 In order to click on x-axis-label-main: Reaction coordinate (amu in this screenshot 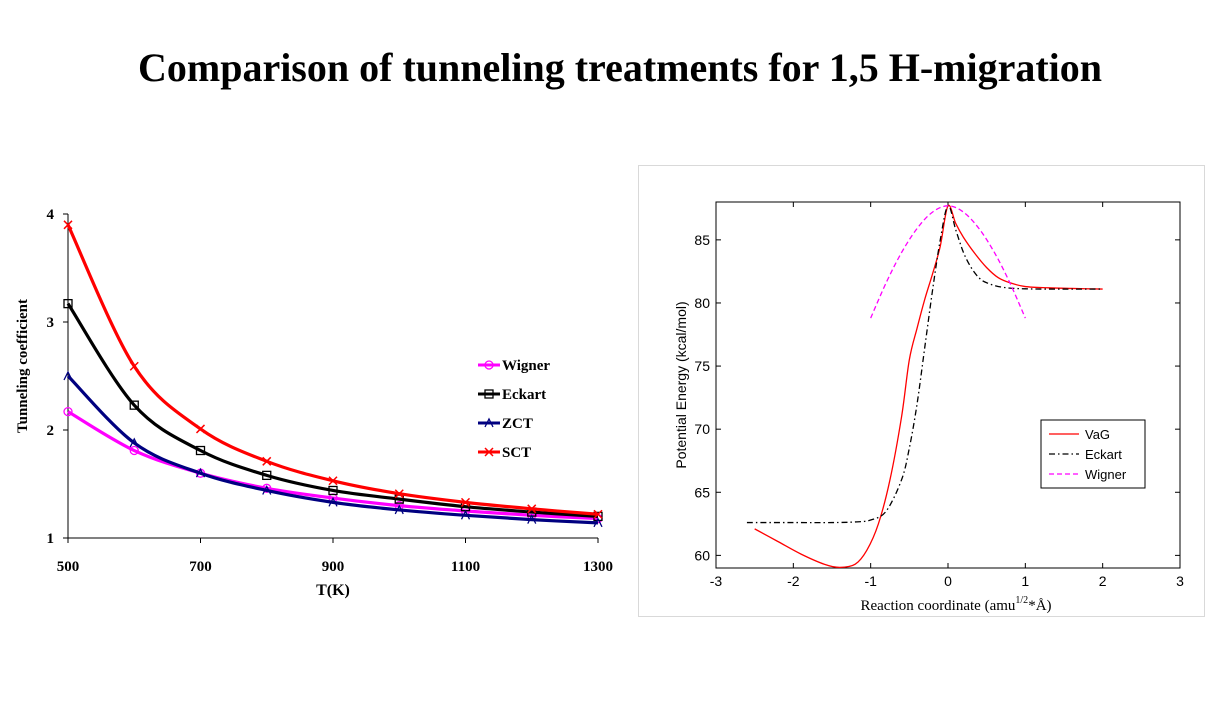, I will do `click(937, 606)`.